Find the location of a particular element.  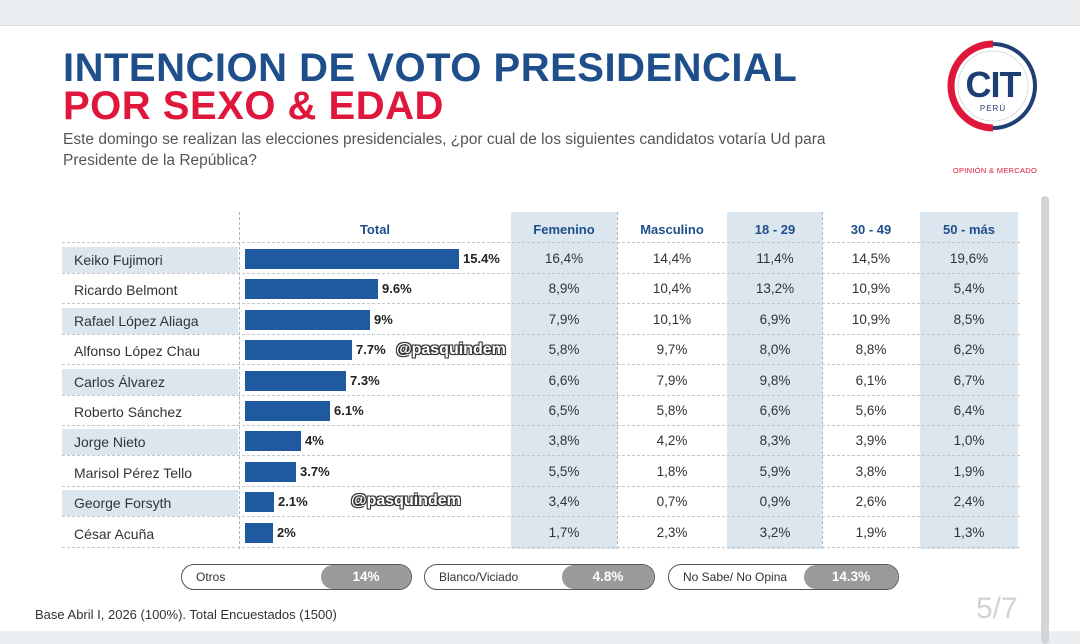

table-cell: 7,9% is located at coordinates (672, 380).